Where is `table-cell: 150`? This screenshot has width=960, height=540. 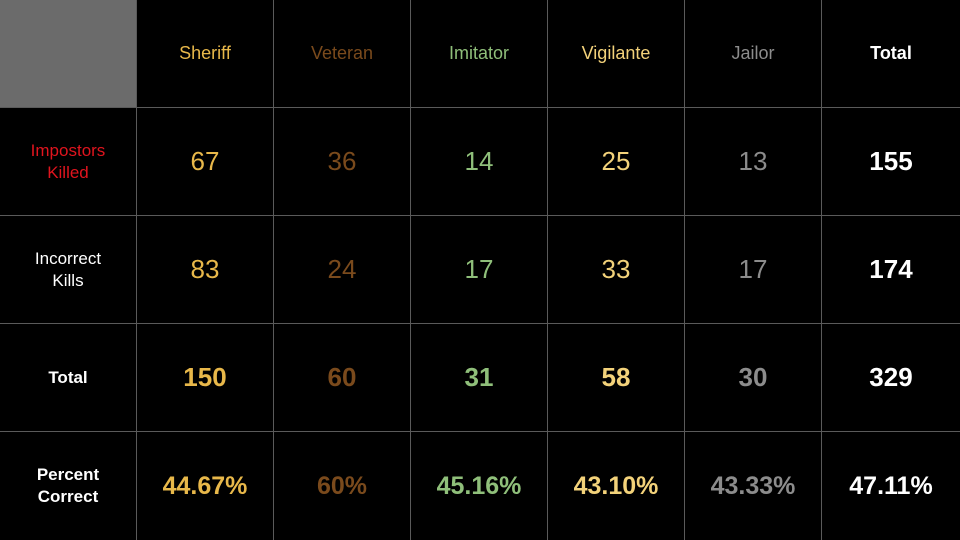 table-cell: 150 is located at coordinates (205, 378).